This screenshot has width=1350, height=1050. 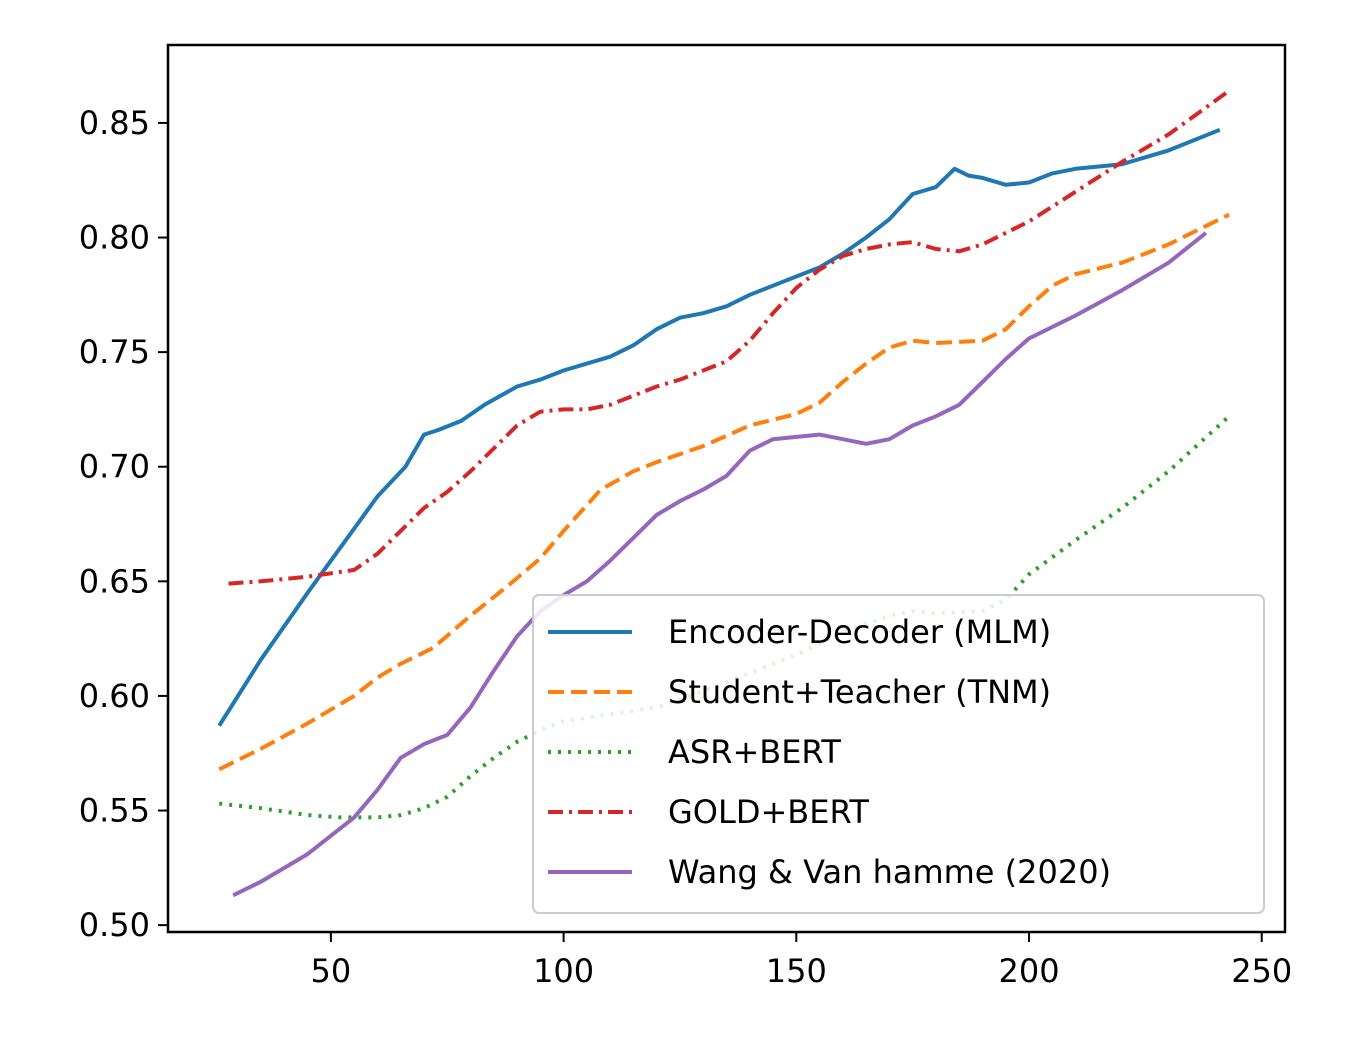 What do you see at coordinates (114, 123) in the screenshot?
I see `y-tick-label: 0.85` at bounding box center [114, 123].